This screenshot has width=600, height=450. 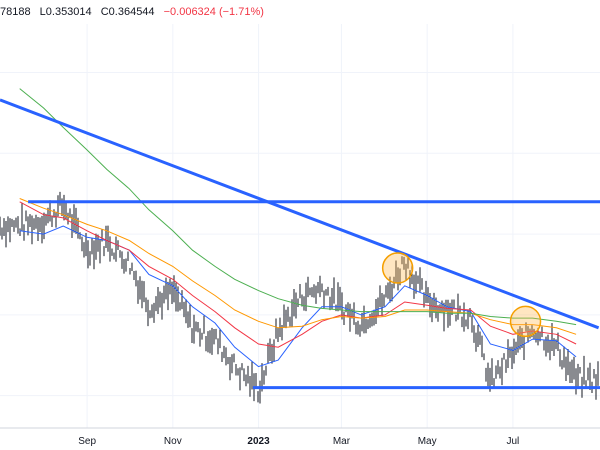 I want to click on ohlc-close-value: C0.364544, so click(x=127, y=12).